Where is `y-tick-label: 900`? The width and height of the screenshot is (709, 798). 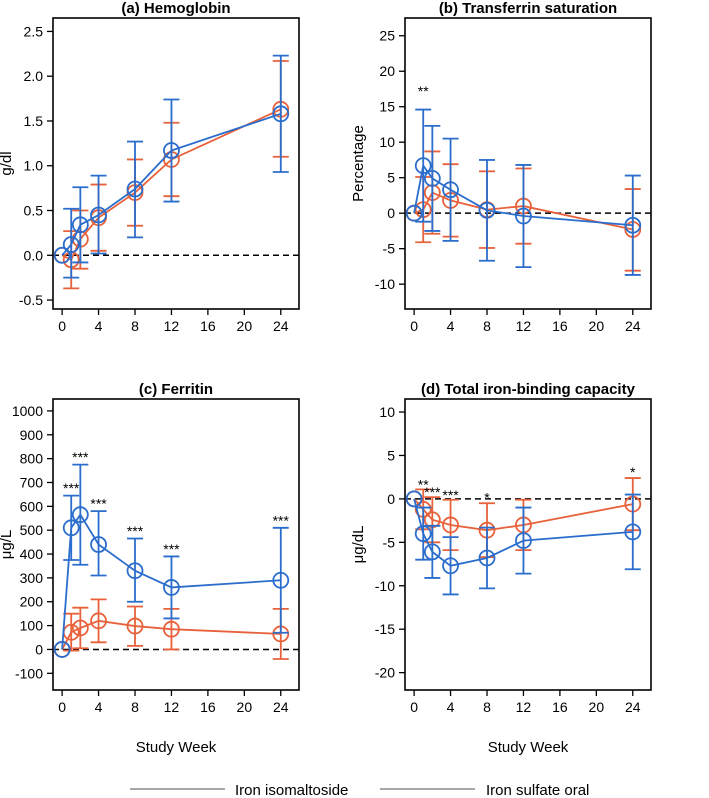
y-tick-label: 900 is located at coordinates (32, 435).